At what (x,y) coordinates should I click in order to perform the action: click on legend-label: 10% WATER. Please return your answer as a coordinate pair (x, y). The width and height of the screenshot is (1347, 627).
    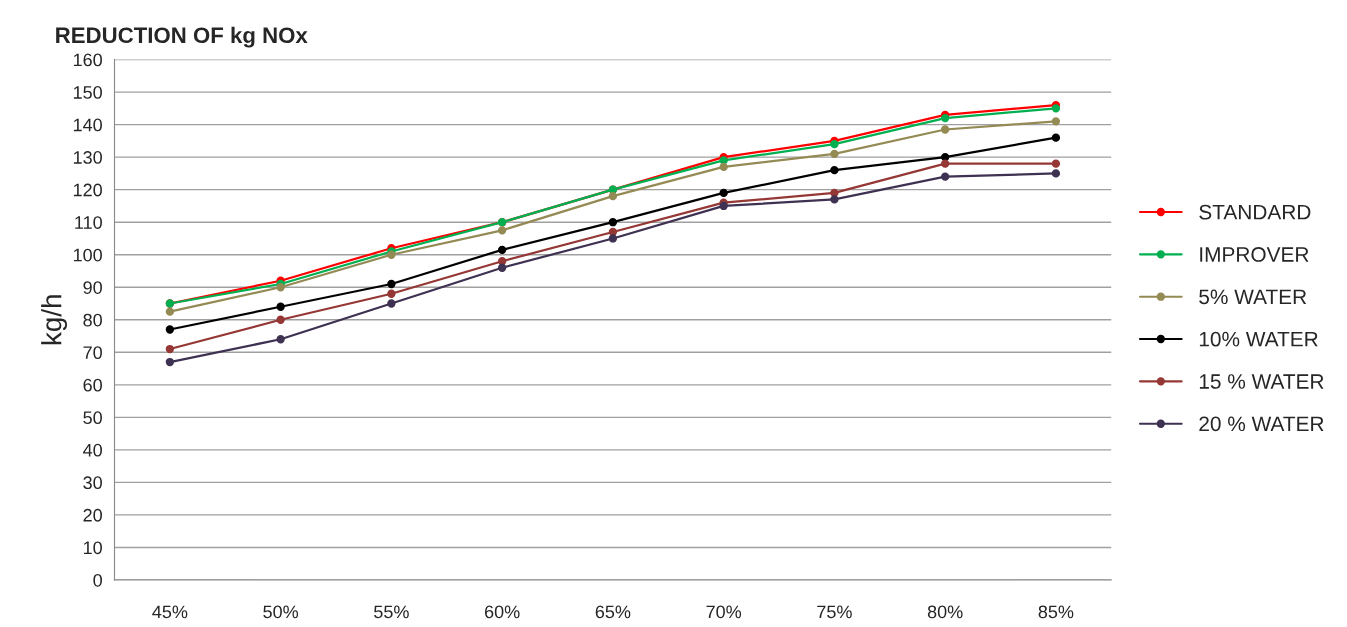
    Looking at the image, I should click on (1258, 339).